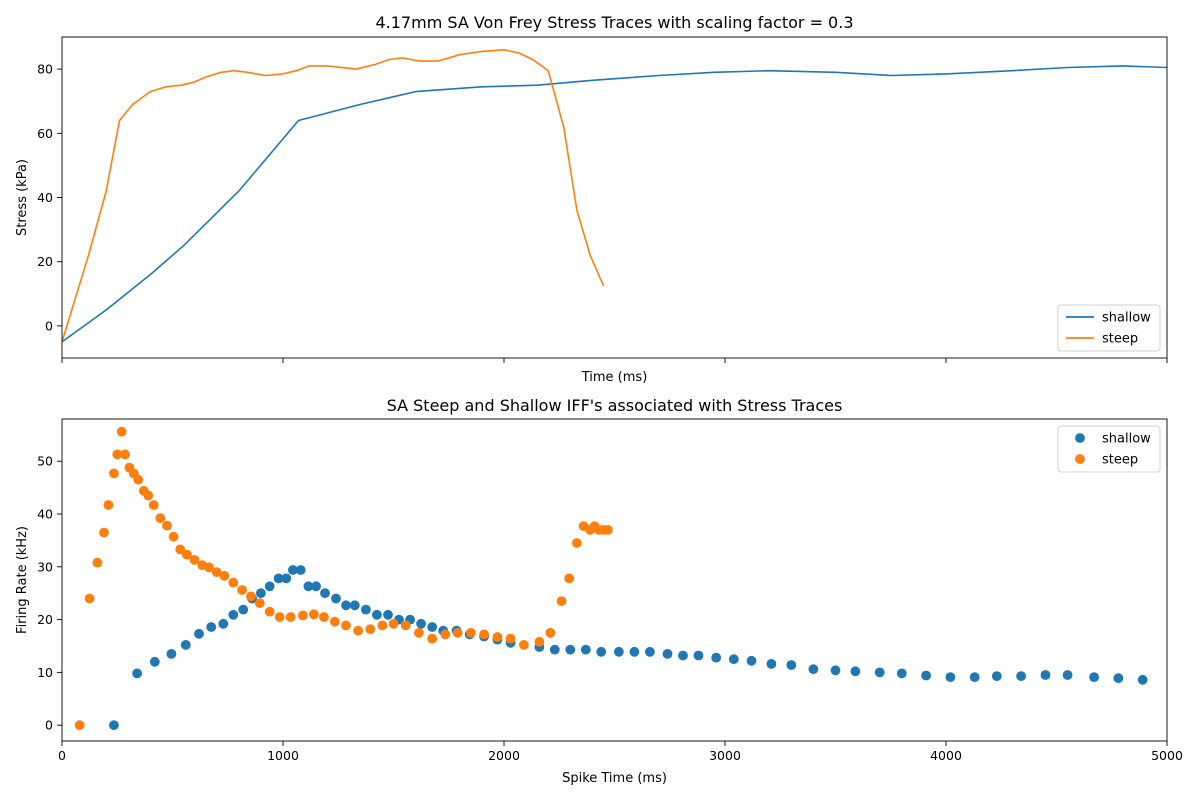 This screenshot has width=1200, height=800. I want to click on y-tick-label: 10, so click(45, 672).